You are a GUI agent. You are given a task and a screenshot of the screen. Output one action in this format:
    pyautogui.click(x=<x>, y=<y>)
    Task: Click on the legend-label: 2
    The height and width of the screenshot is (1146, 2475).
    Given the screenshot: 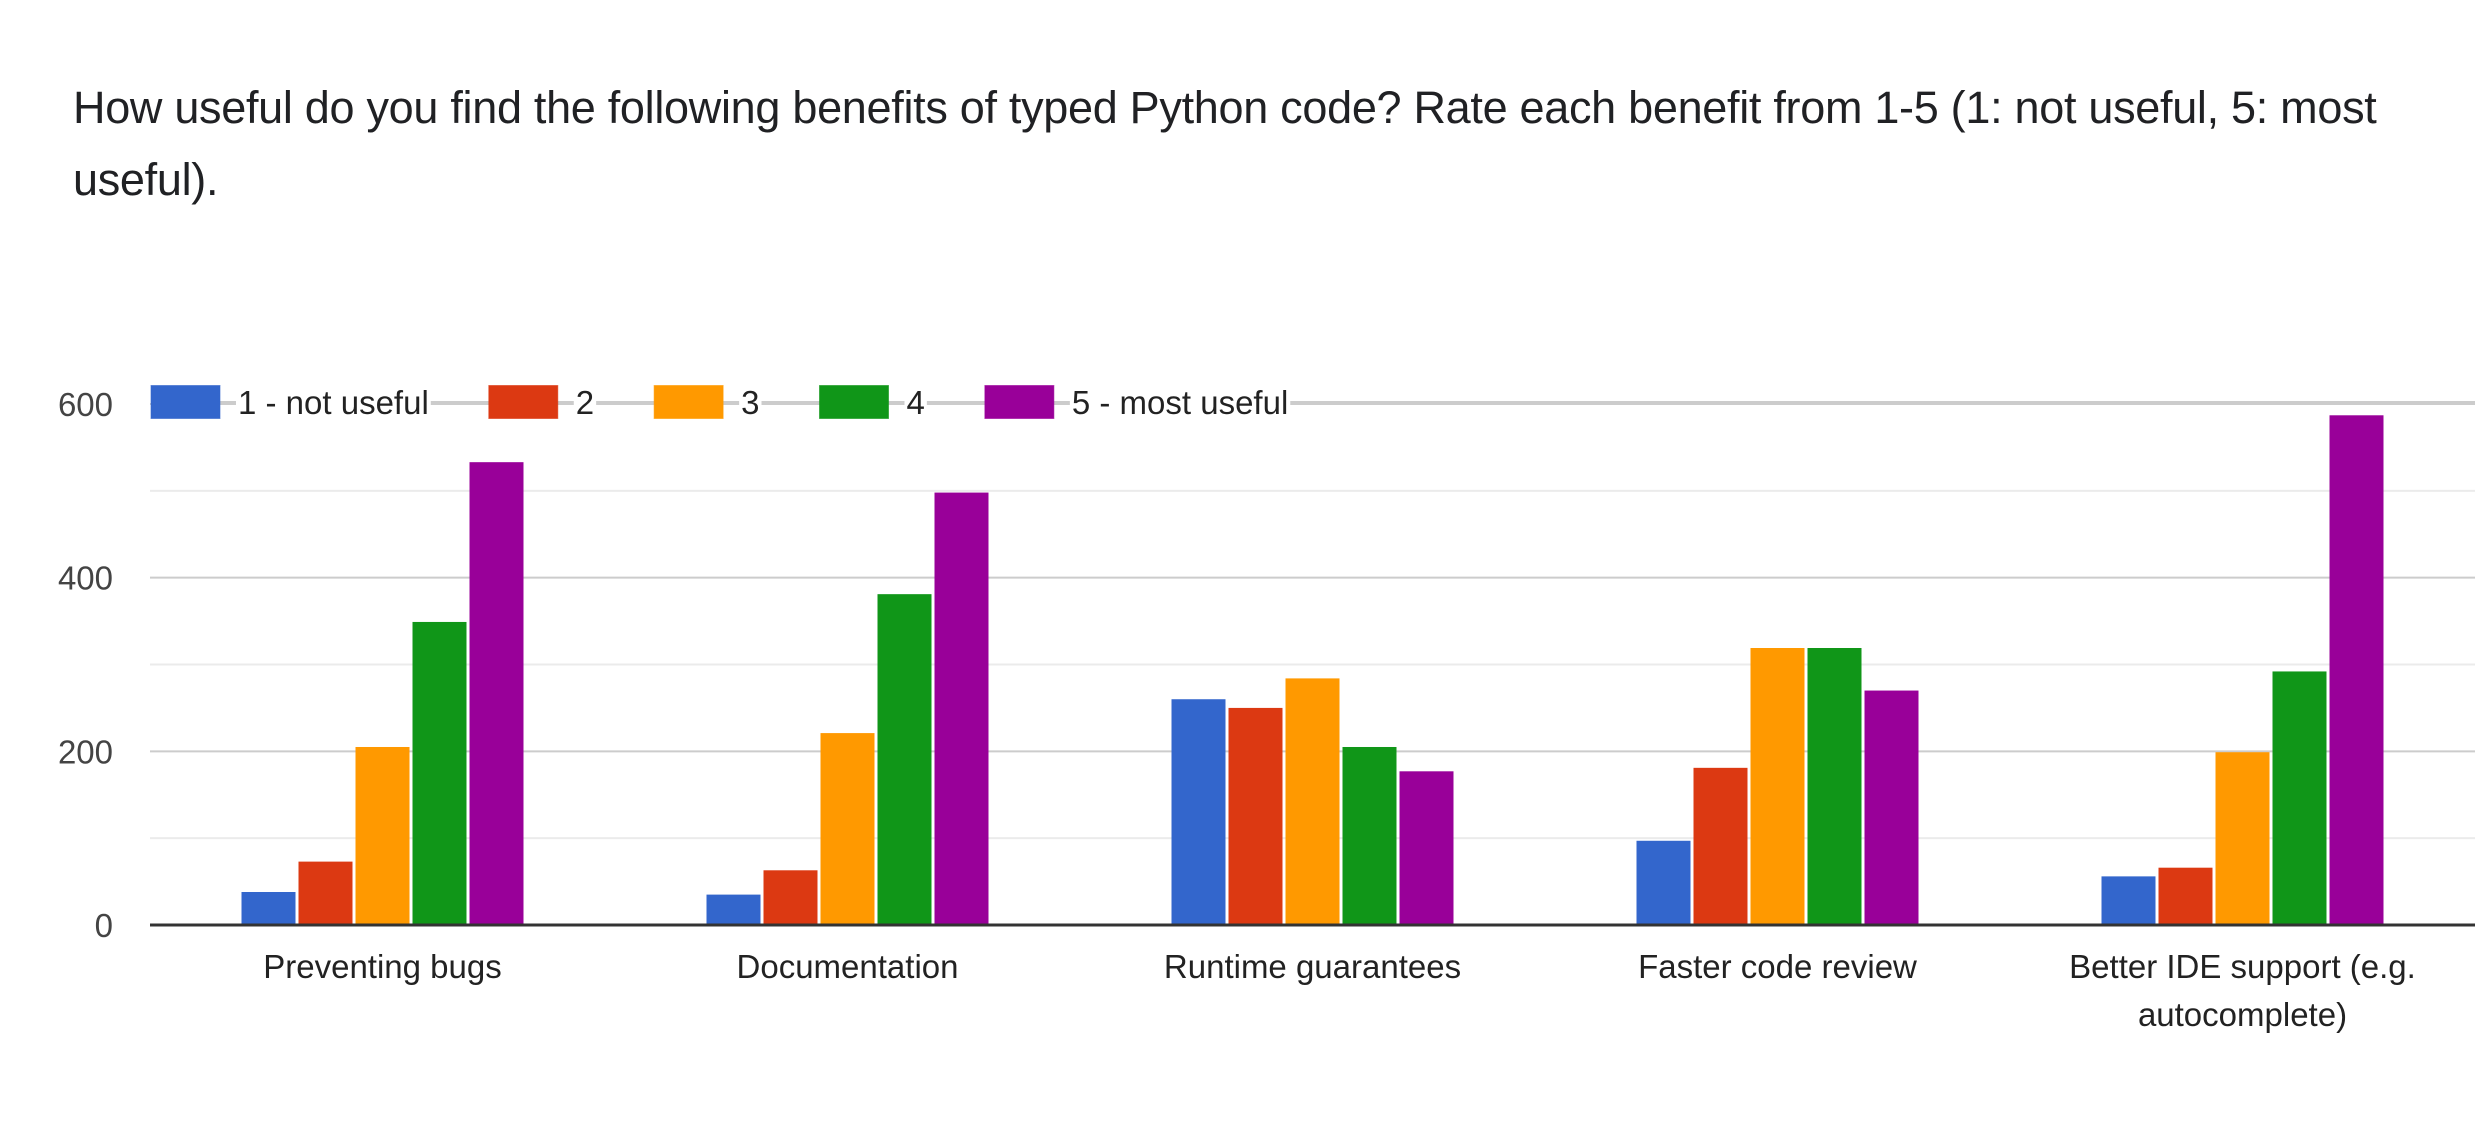 What is the action you would take?
    pyautogui.click(x=585, y=402)
    